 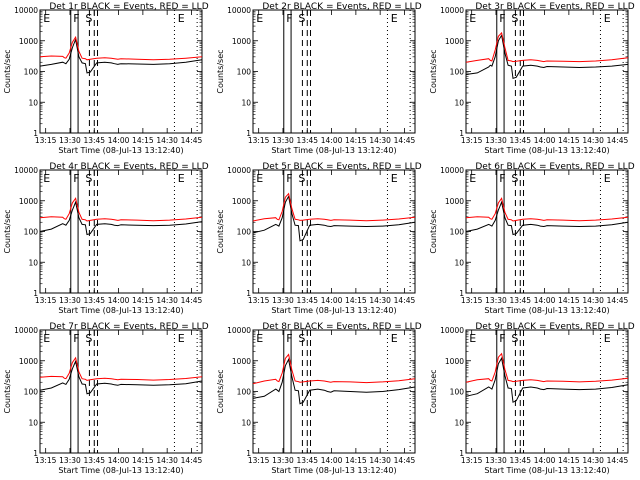 I want to click on panel-title: Det 2r BLACK = Events, RED = LLD, so click(x=341, y=7).